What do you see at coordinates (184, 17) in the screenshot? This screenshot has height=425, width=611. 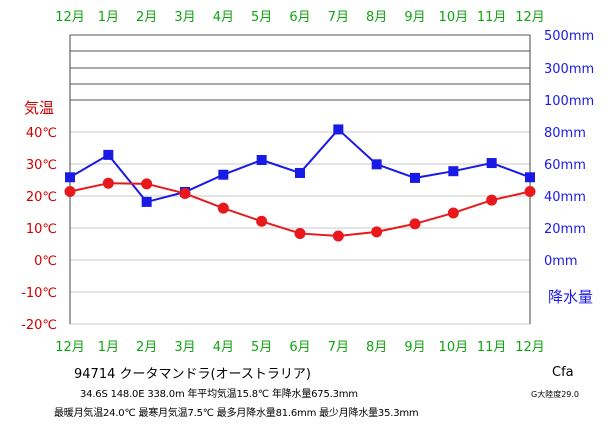 I see `month-label-top: 3月` at bounding box center [184, 17].